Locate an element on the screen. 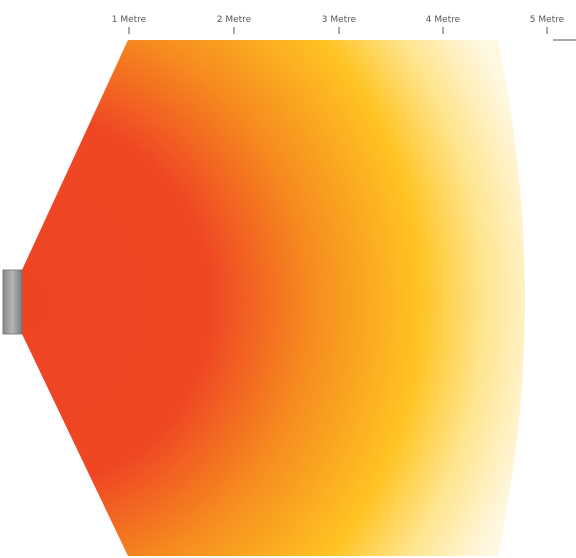 This screenshot has width=576, height=558. scale-tick-3: 3 Metre is located at coordinates (339, 24).